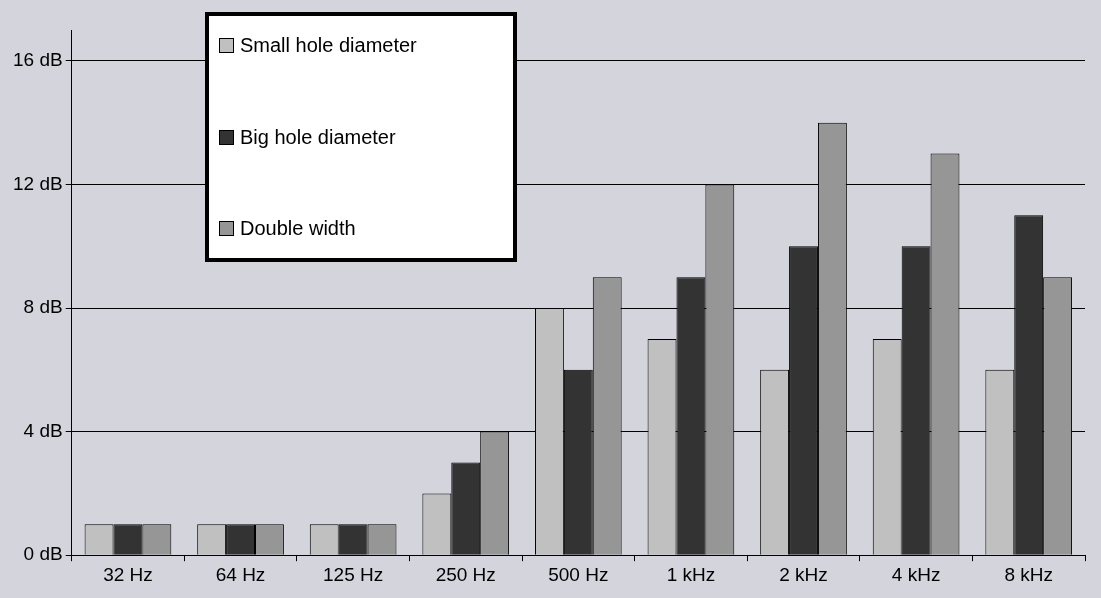 The image size is (1101, 598). Describe the element at coordinates (691, 574) in the screenshot. I see `x-tick-label: 1 kHz` at that location.